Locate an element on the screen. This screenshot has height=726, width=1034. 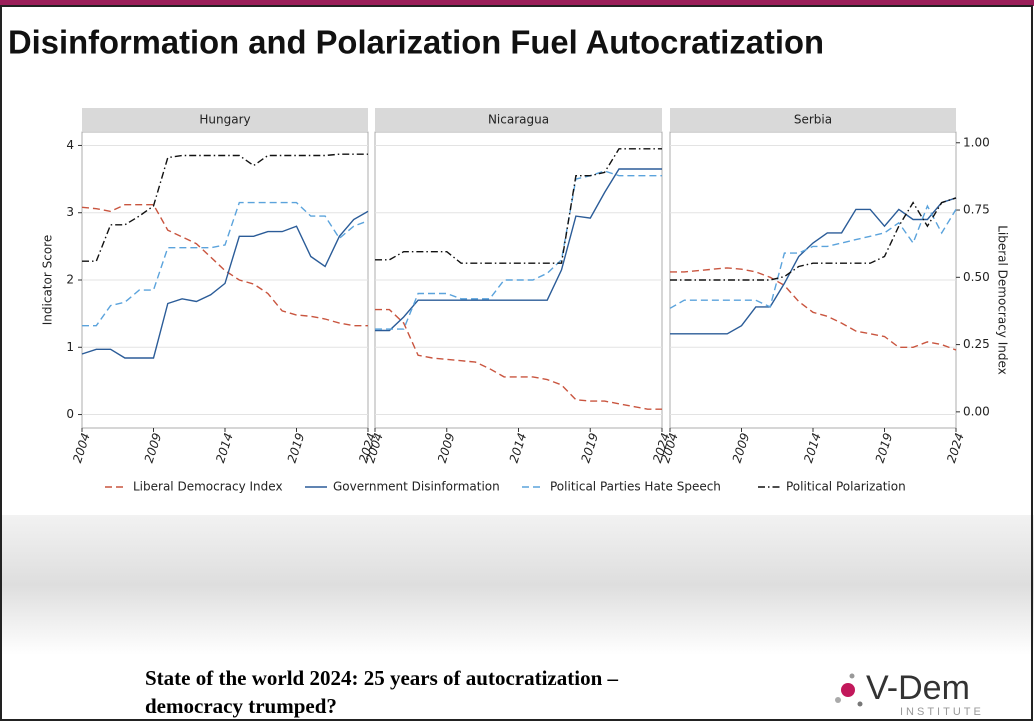
y-tick-label: 1 is located at coordinates (70, 347).